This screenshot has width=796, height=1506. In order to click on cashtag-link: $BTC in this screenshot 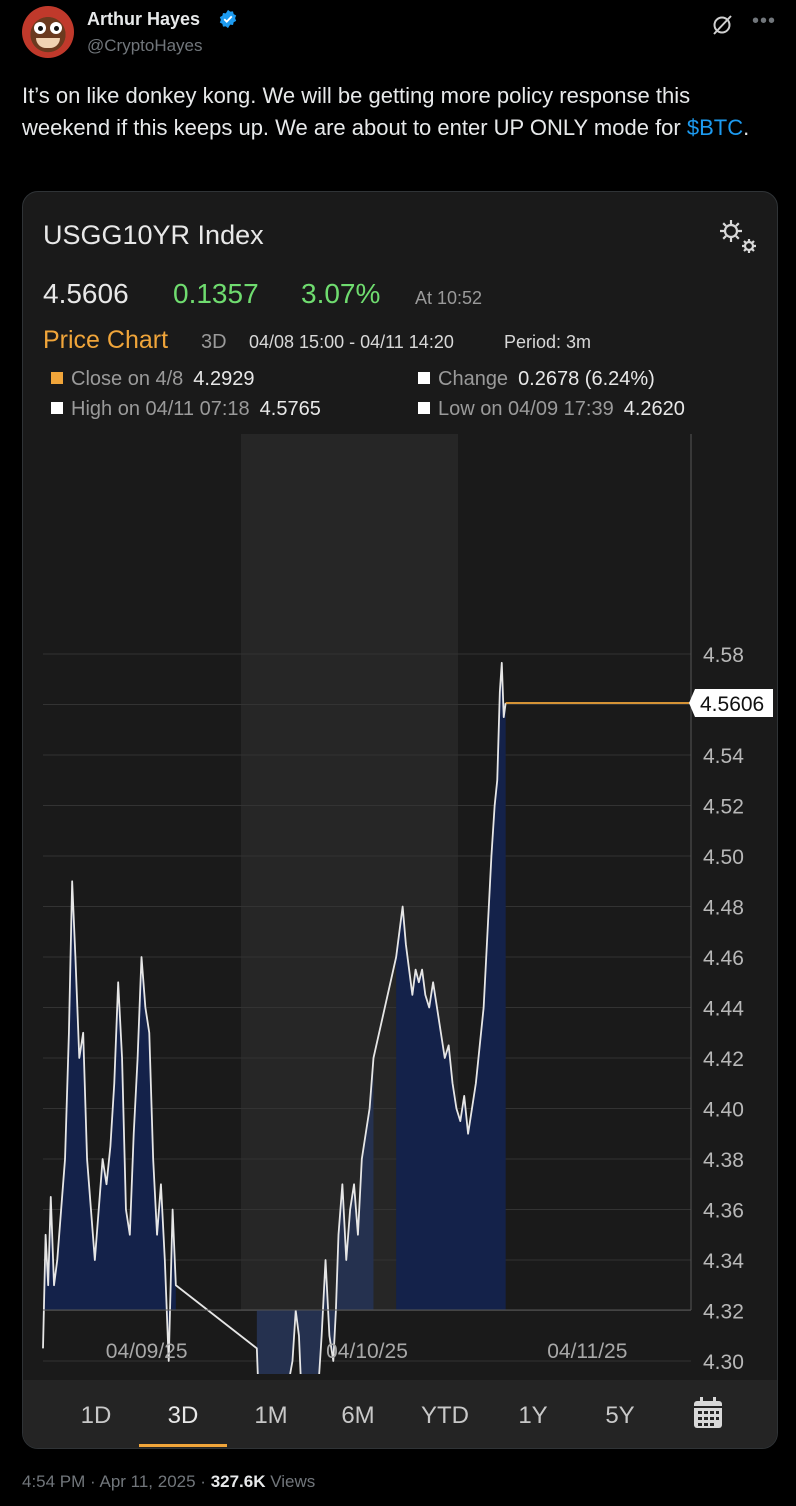, I will do `click(715, 127)`.